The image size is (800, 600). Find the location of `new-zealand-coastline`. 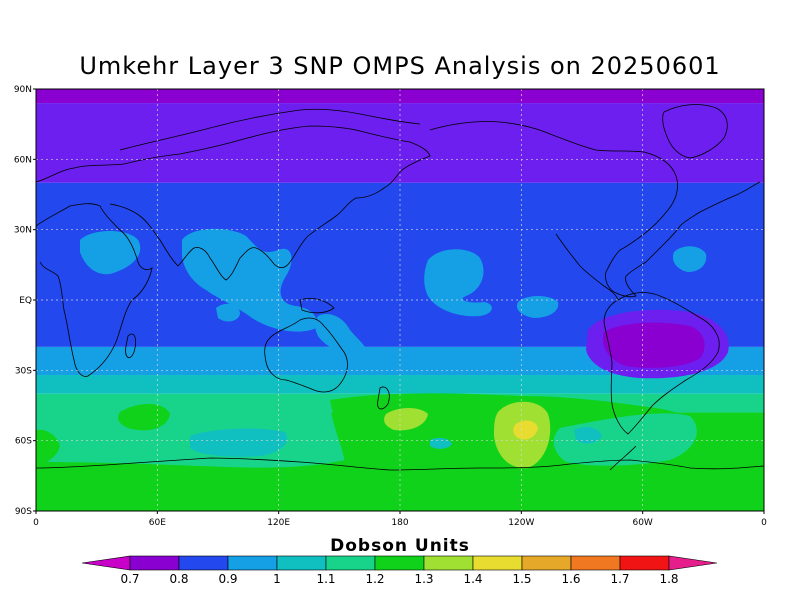

new-zealand-coastline is located at coordinates (383, 398).